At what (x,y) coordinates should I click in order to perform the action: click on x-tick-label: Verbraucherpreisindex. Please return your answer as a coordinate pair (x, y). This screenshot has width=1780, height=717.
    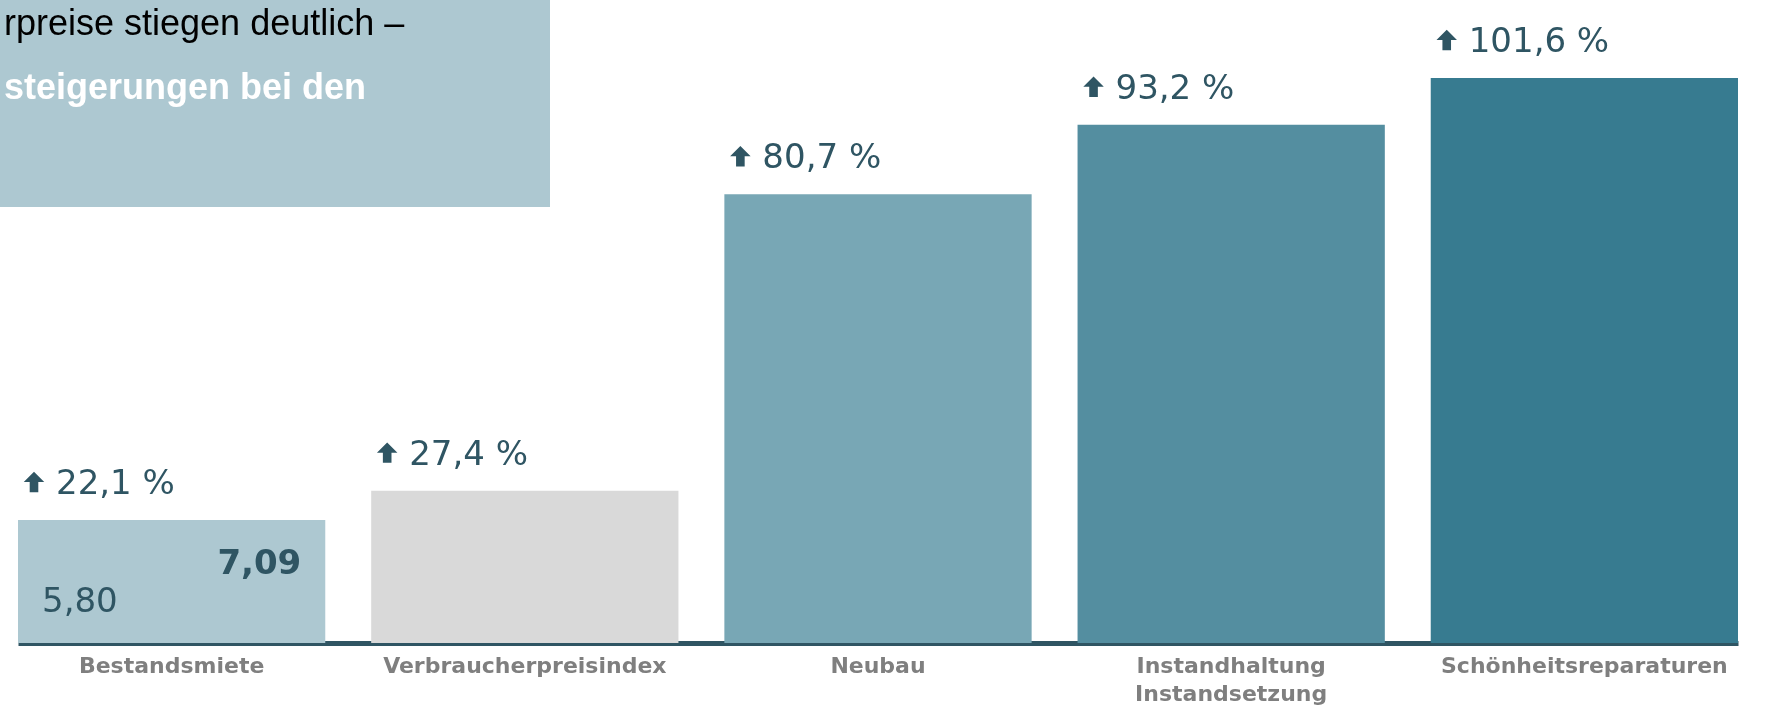
    Looking at the image, I should click on (525, 665).